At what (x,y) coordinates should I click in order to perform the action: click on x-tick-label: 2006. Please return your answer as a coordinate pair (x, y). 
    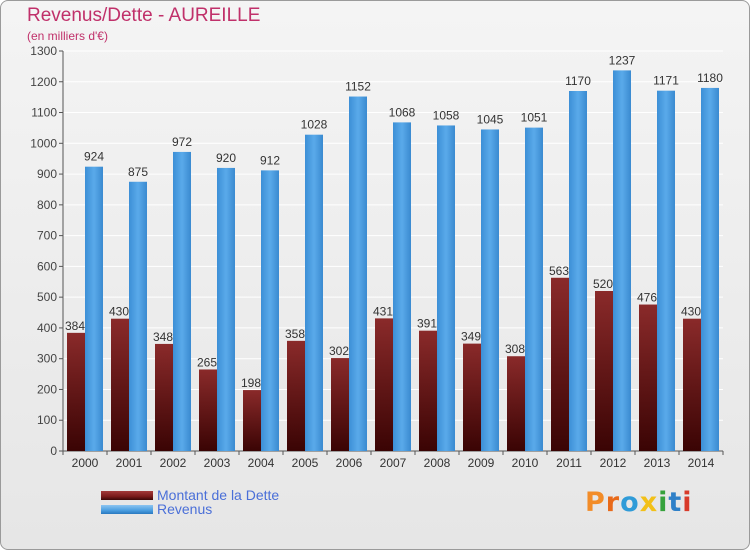
    Looking at the image, I should click on (349, 463).